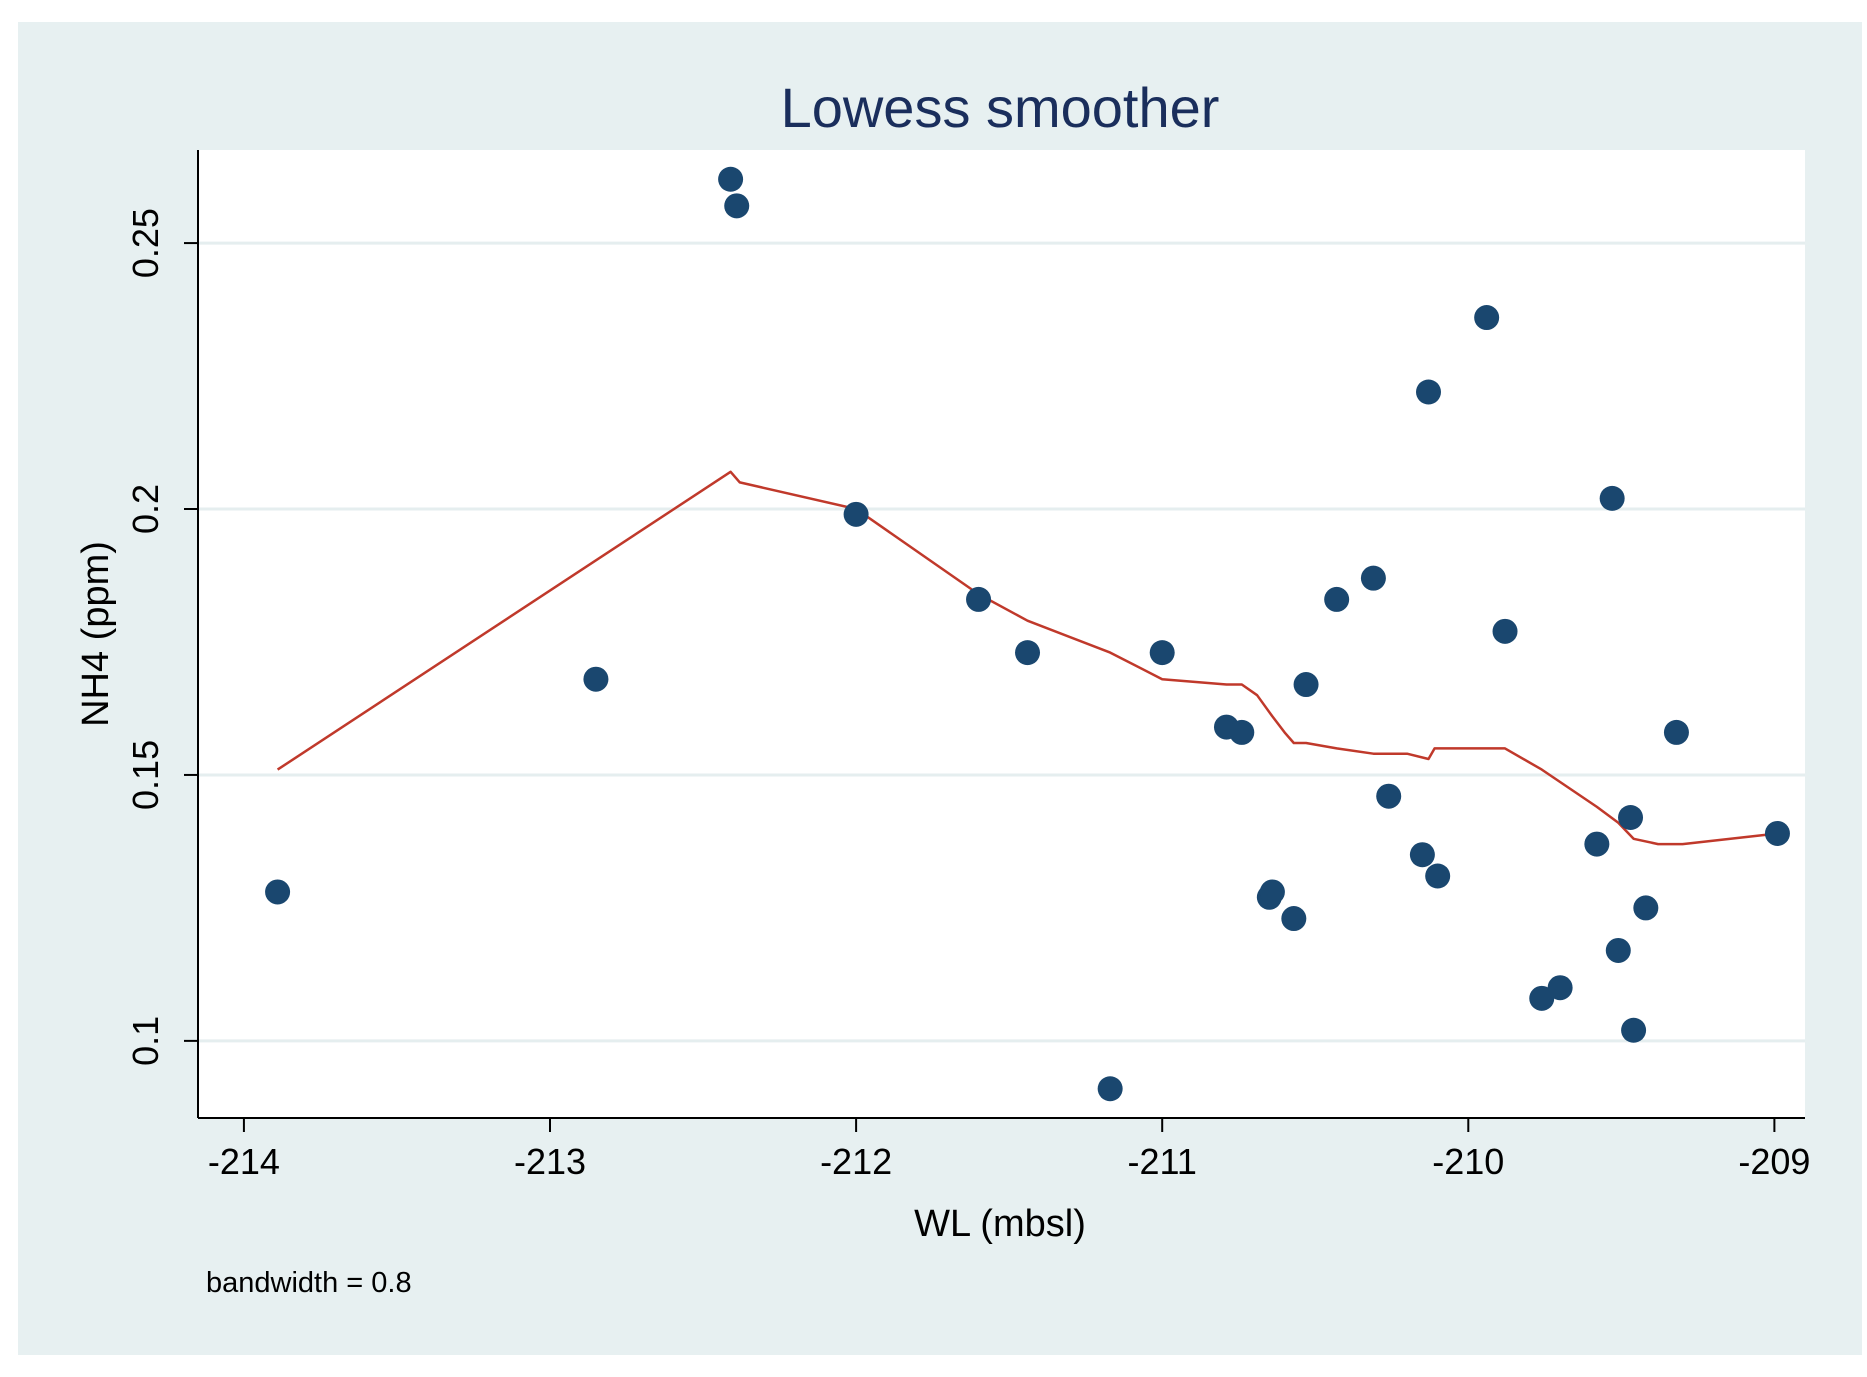 This screenshot has width=1867, height=1377. Describe the element at coordinates (145, 509) in the screenshot. I see `y-tick-label-2: 0.2` at that location.